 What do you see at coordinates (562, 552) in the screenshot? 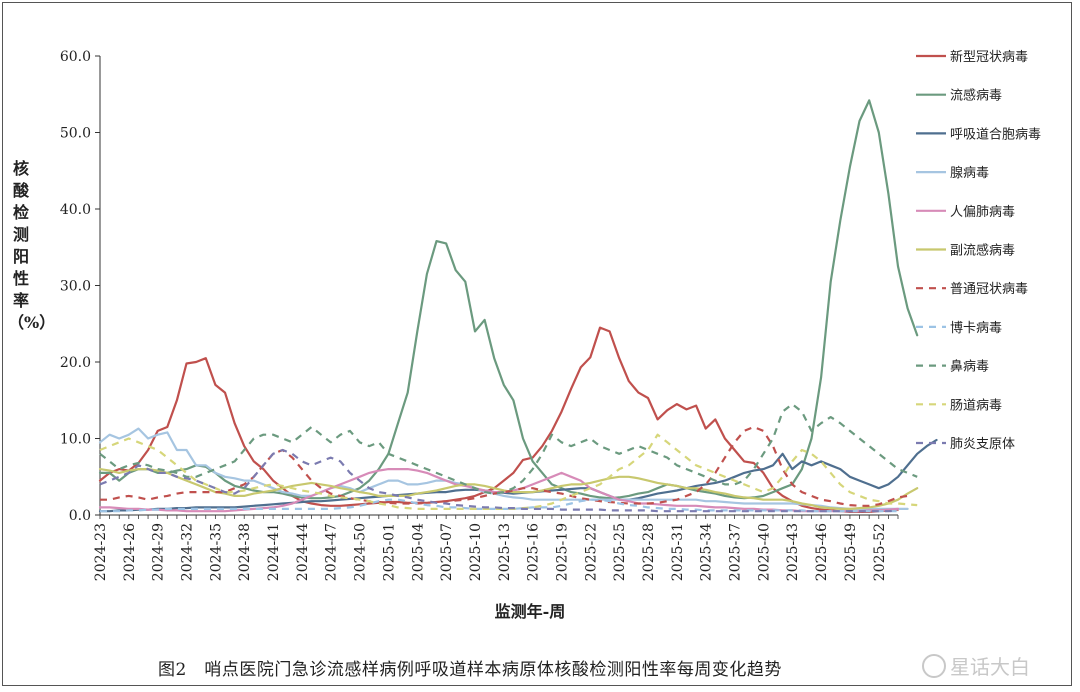
I see `x-tick-label: 2025-19` at bounding box center [562, 552].